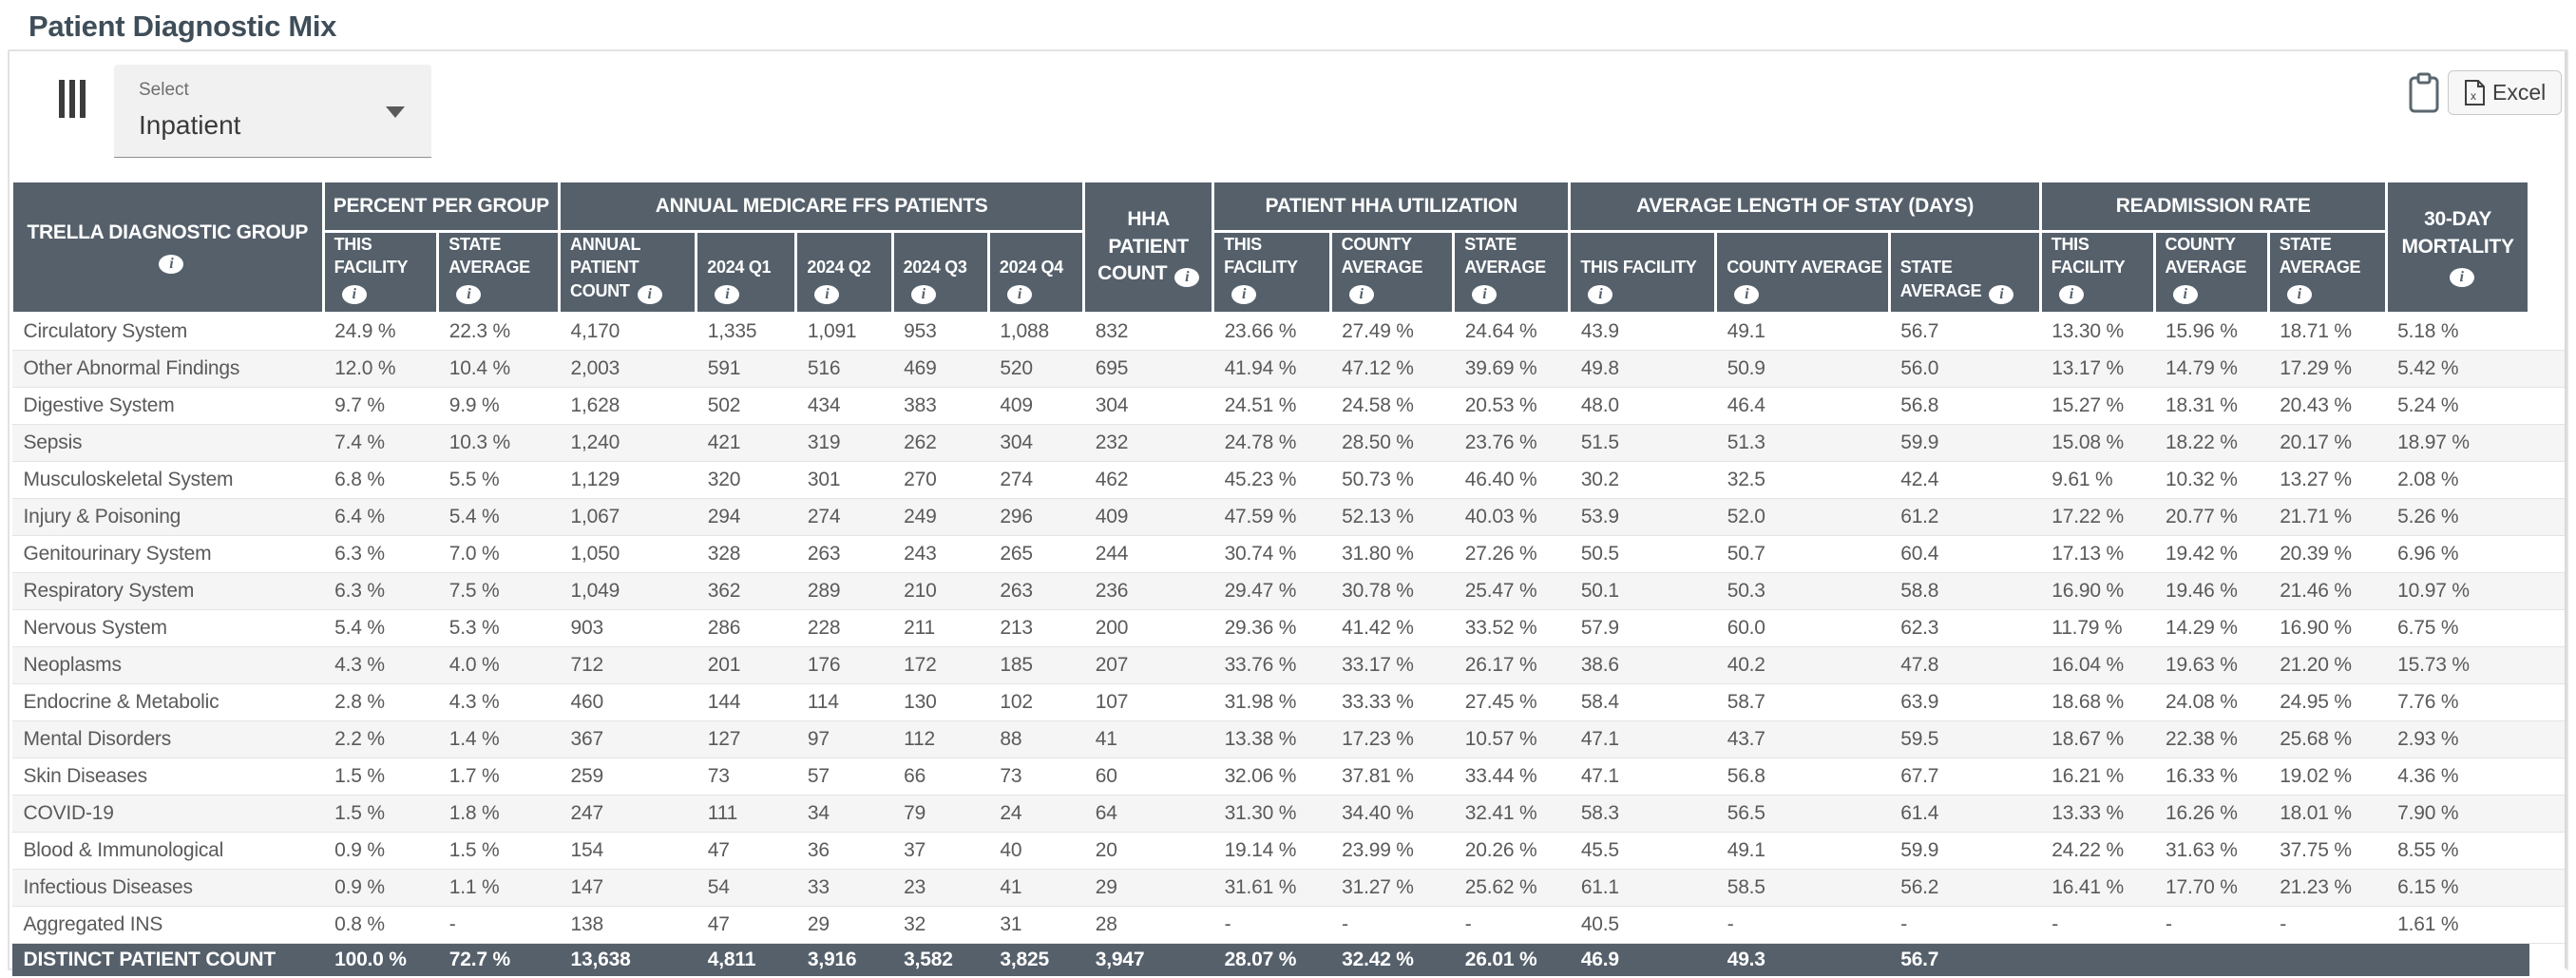 This screenshot has height=978, width=2576. What do you see at coordinates (2457, 443) in the screenshot?
I see `value-cell: 18.97 %` at bounding box center [2457, 443].